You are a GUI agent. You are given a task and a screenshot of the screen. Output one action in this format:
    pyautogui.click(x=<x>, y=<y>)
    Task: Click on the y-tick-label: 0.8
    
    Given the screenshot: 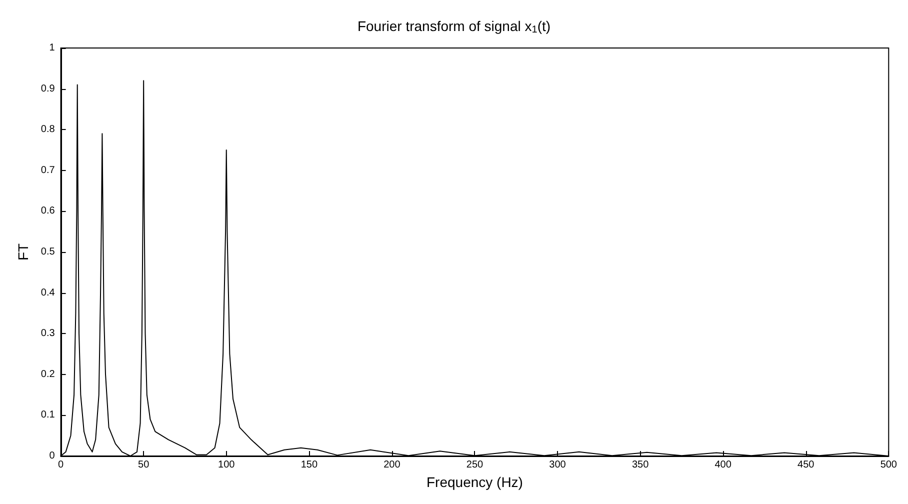 What is the action you would take?
    pyautogui.click(x=48, y=130)
    